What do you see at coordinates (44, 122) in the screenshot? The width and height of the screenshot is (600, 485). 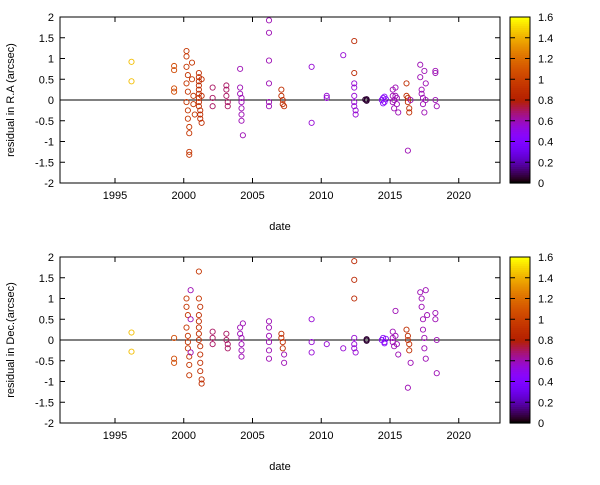 I see `y-tick-label: -0.5` at bounding box center [44, 122].